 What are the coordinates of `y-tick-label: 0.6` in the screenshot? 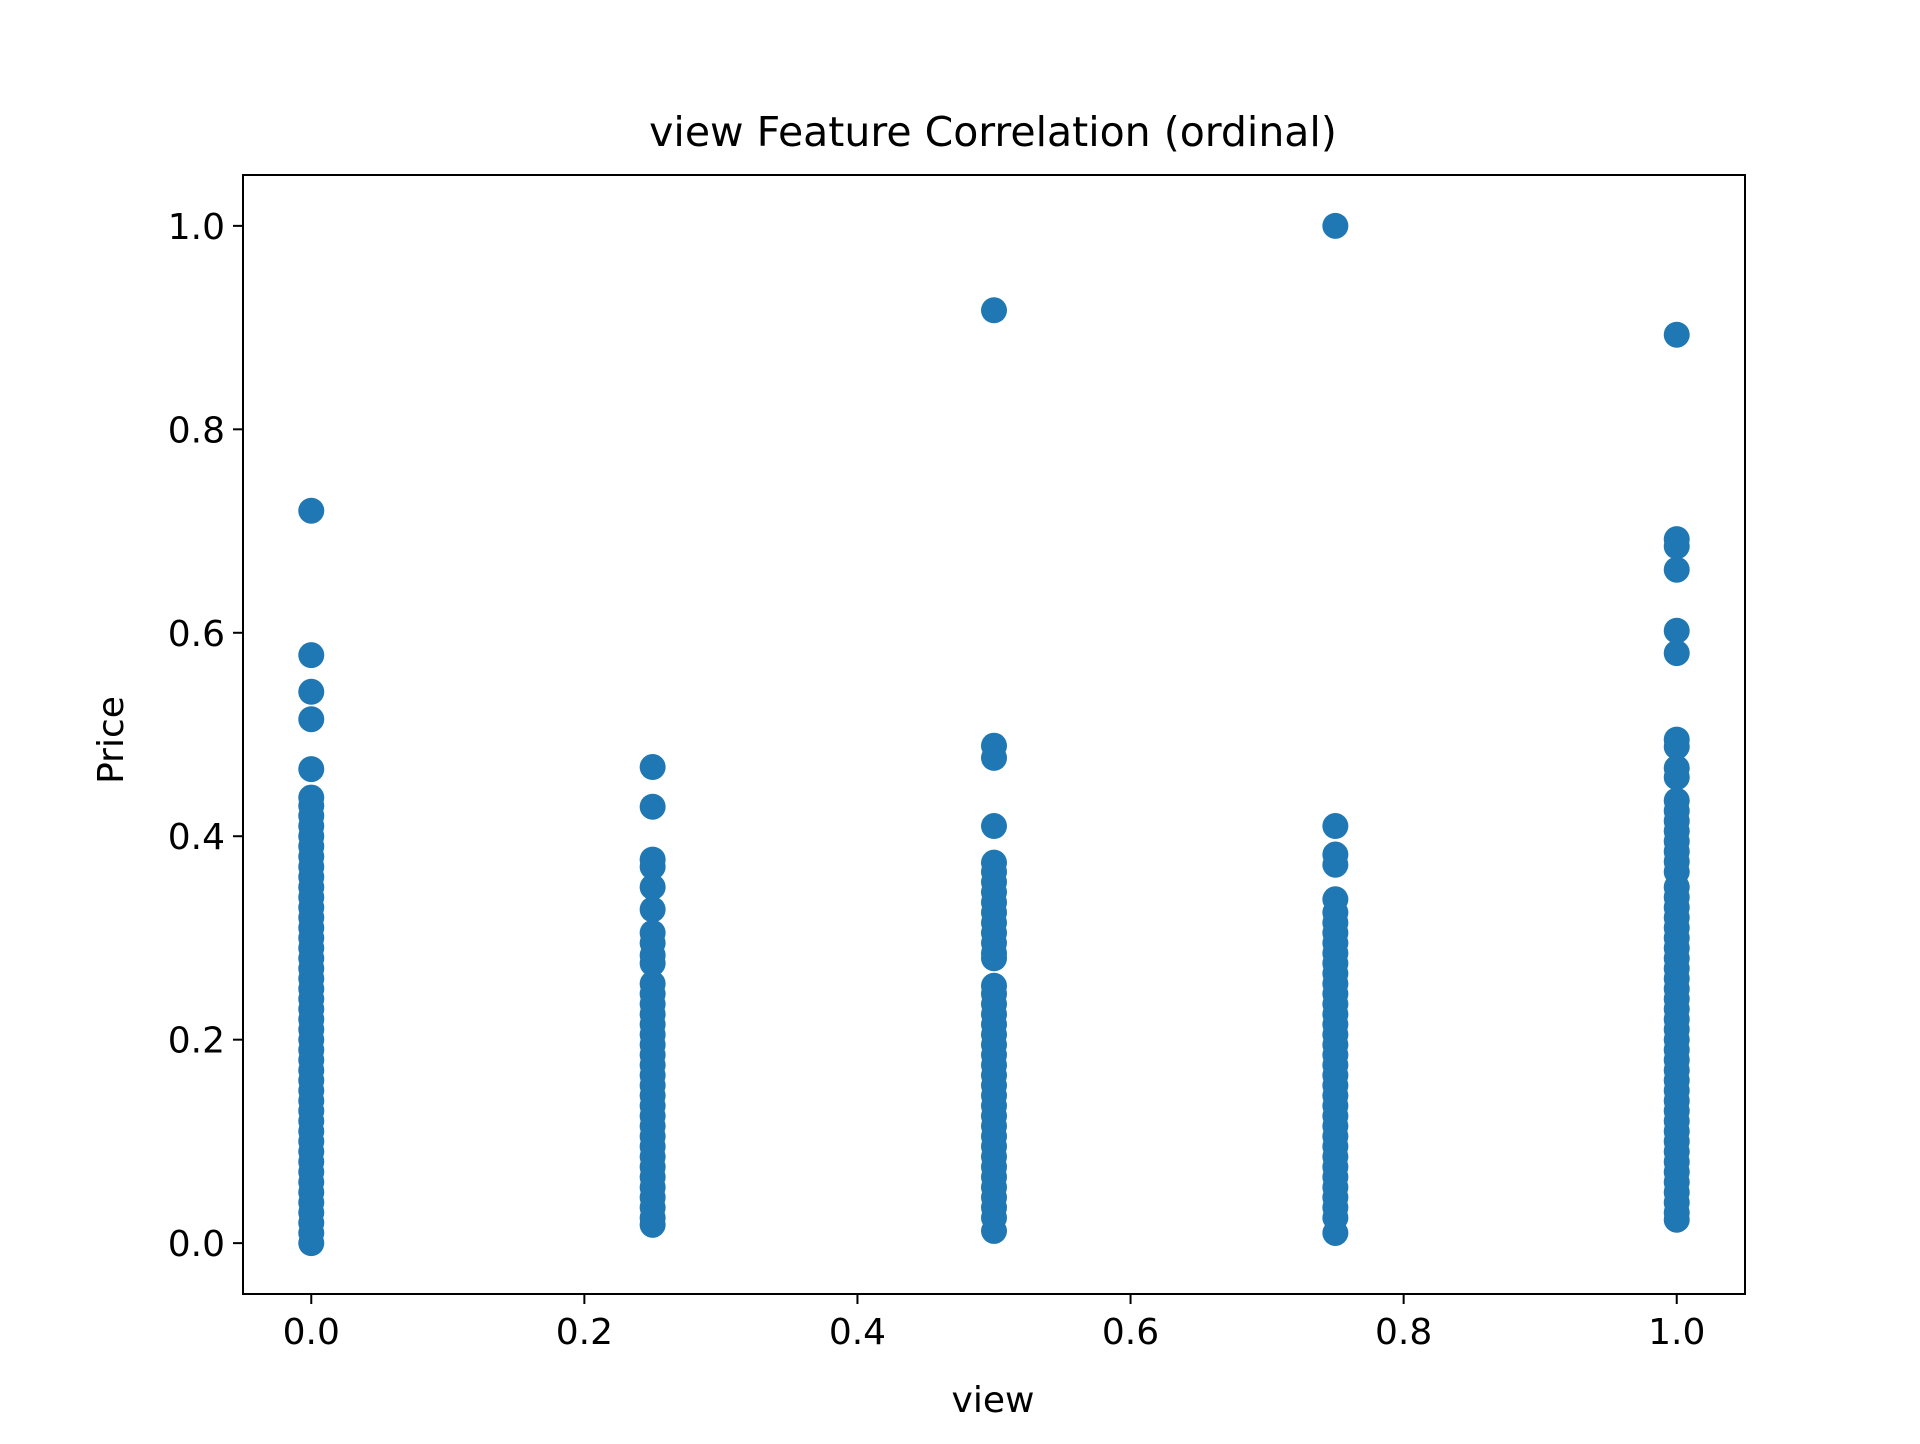 It's located at (196, 634).